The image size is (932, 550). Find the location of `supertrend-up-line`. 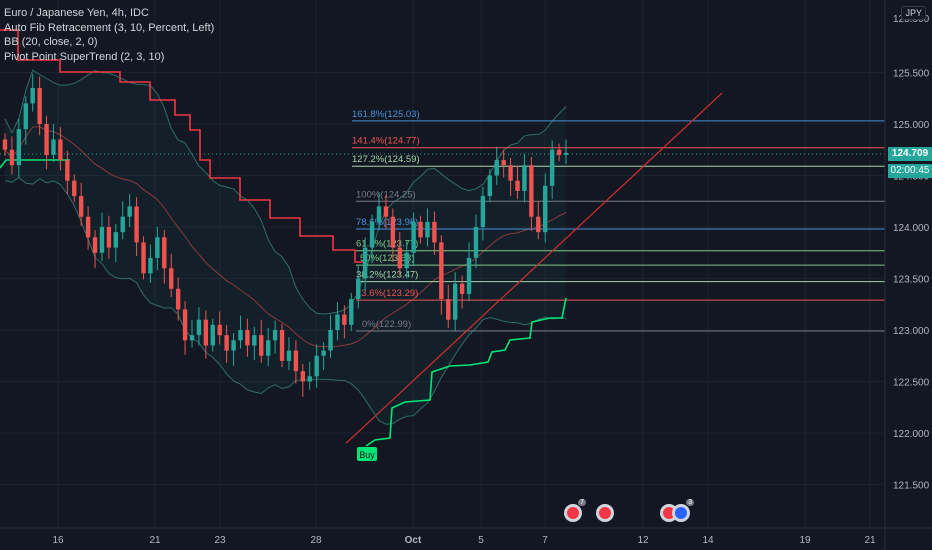

supertrend-up-line is located at coordinates (35, 164).